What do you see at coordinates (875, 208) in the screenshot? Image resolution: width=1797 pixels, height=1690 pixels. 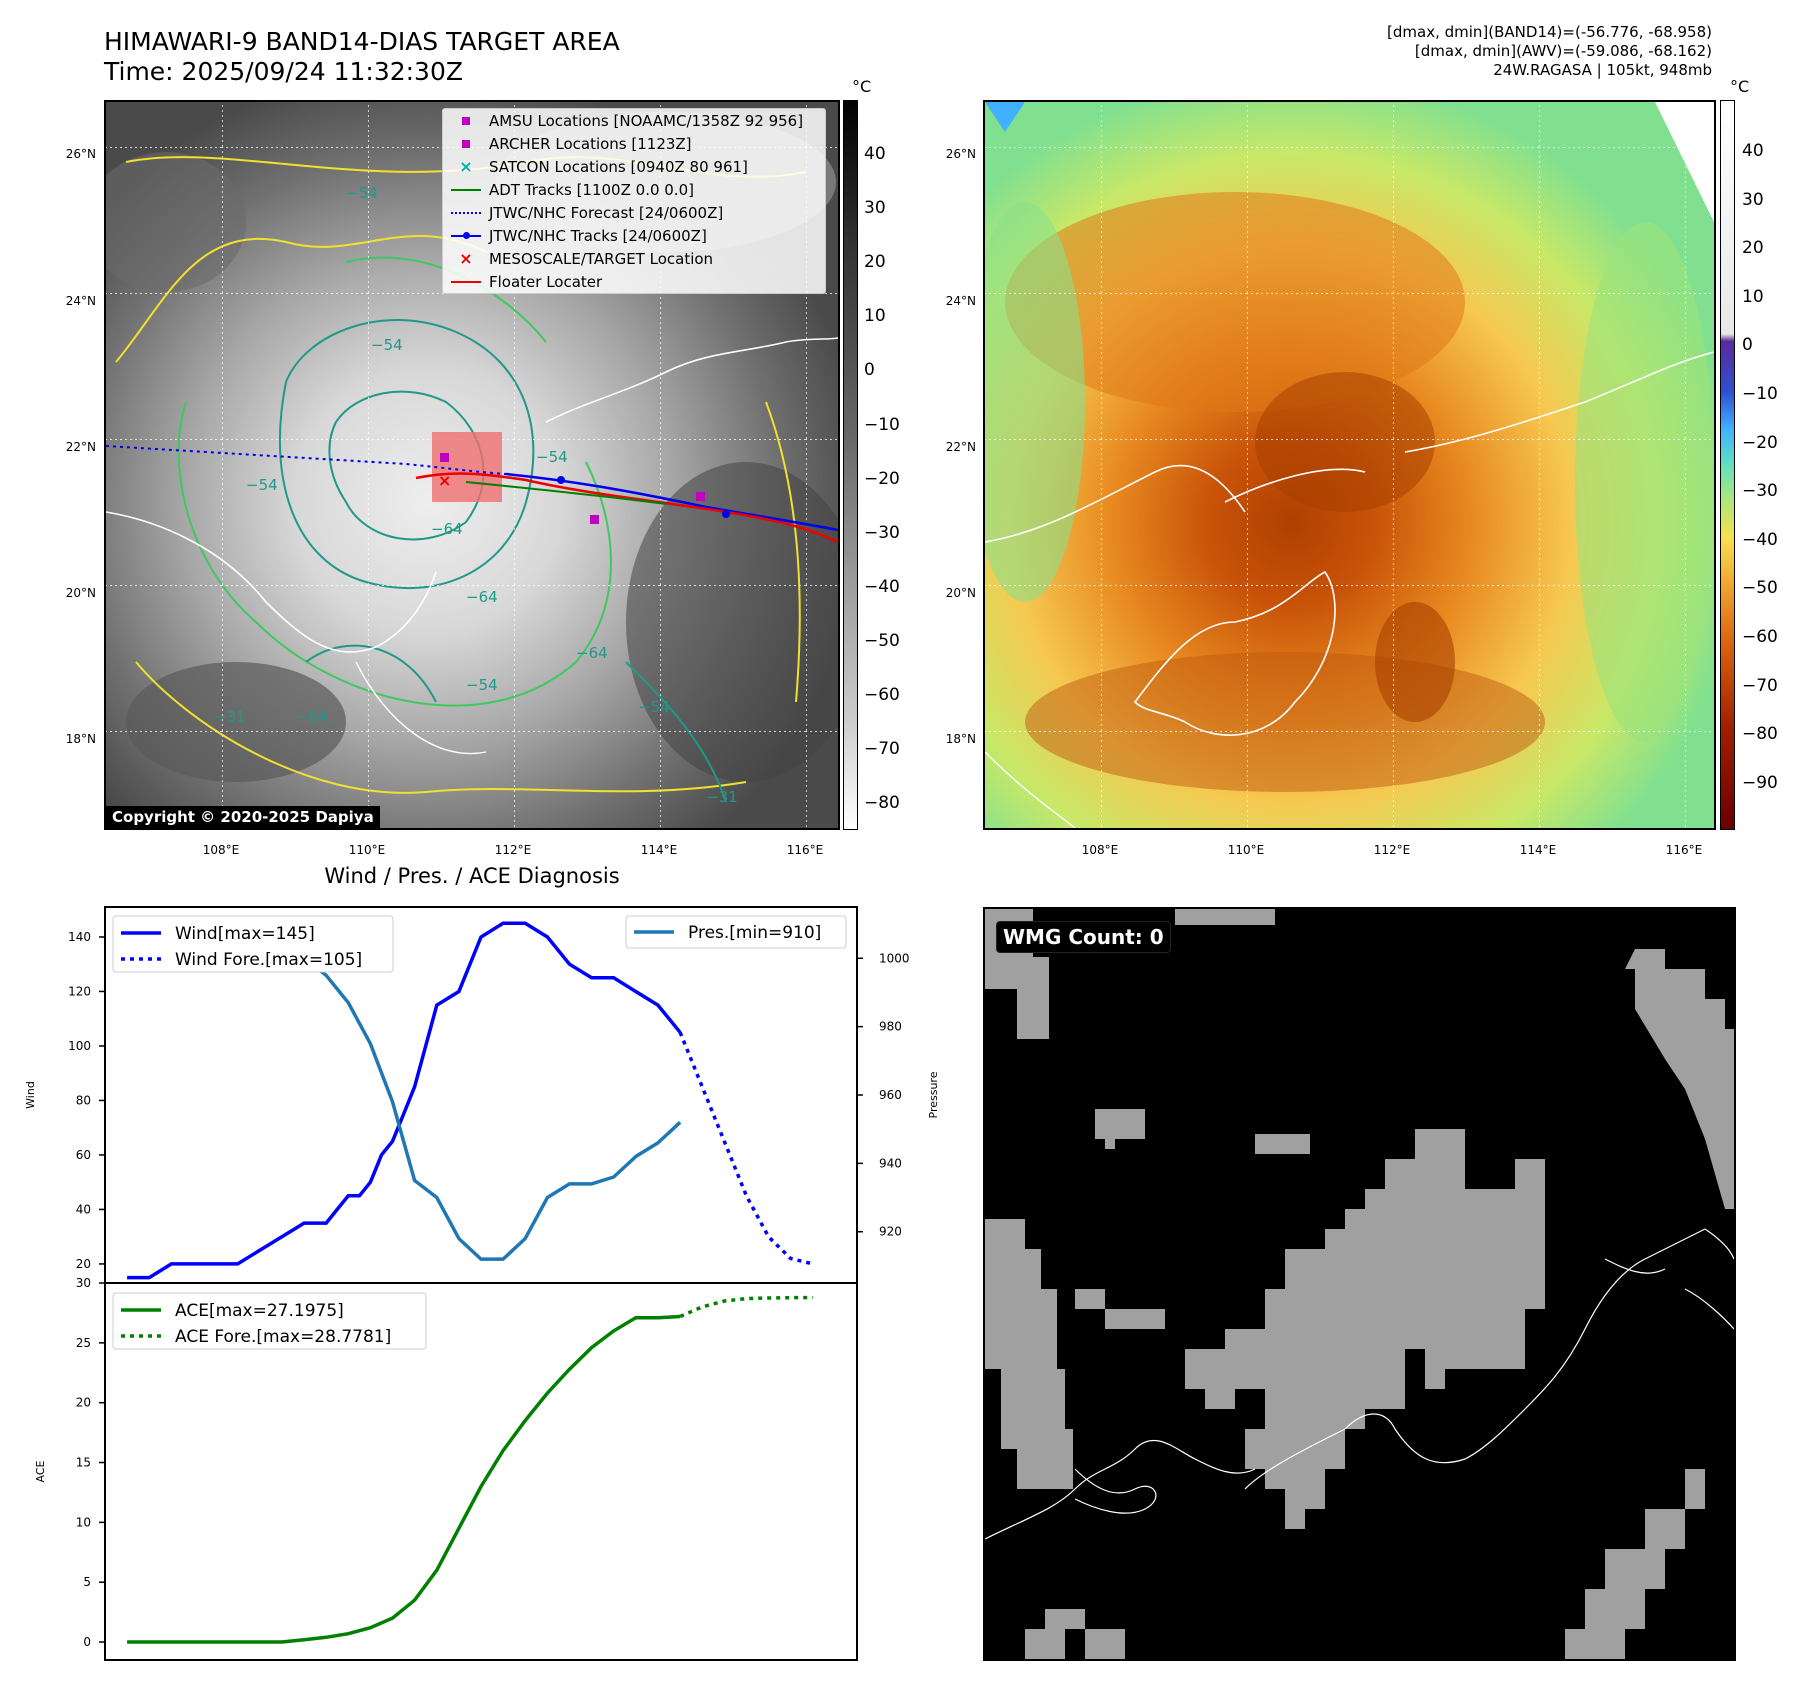 I see `colorbar-tick: 30` at bounding box center [875, 208].